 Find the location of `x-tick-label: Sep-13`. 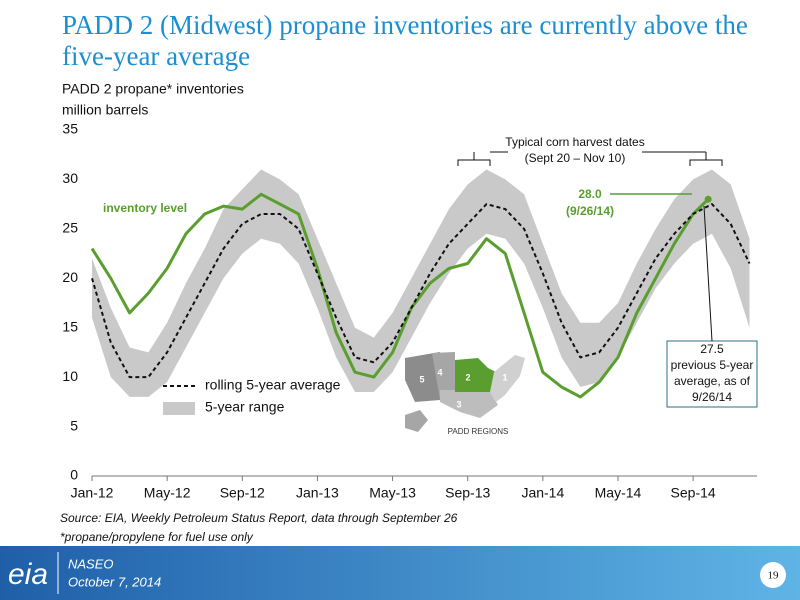

x-tick-label: Sep-13 is located at coordinates (467, 493).